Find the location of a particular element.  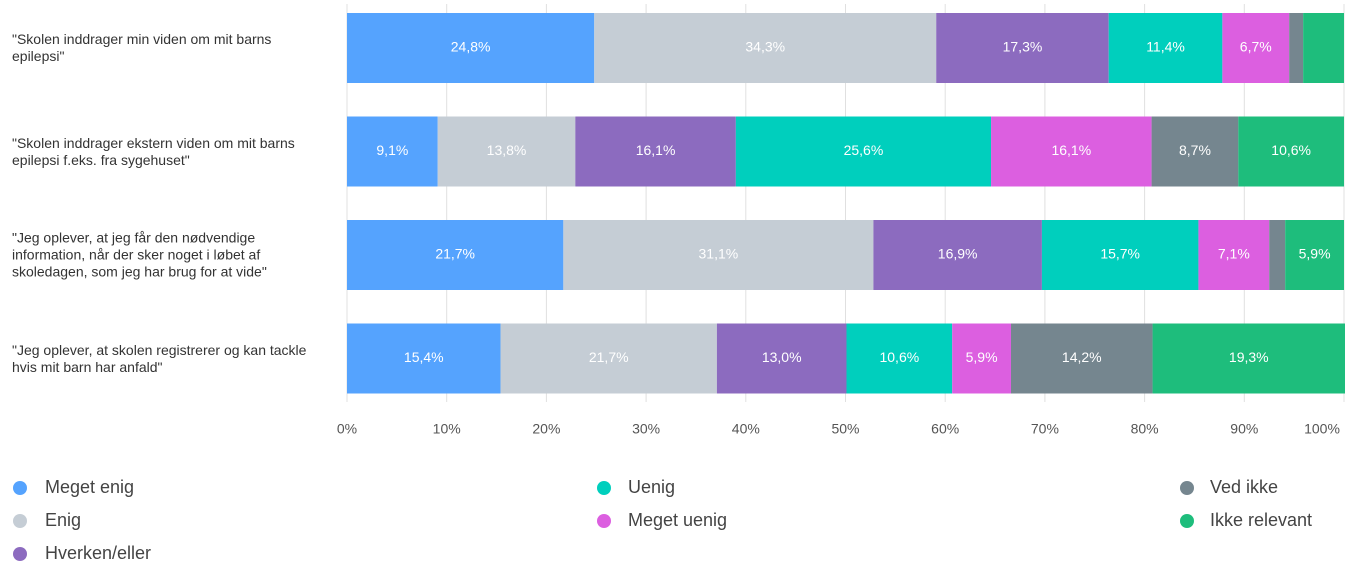

legend-label: Meget enig is located at coordinates (89, 487).